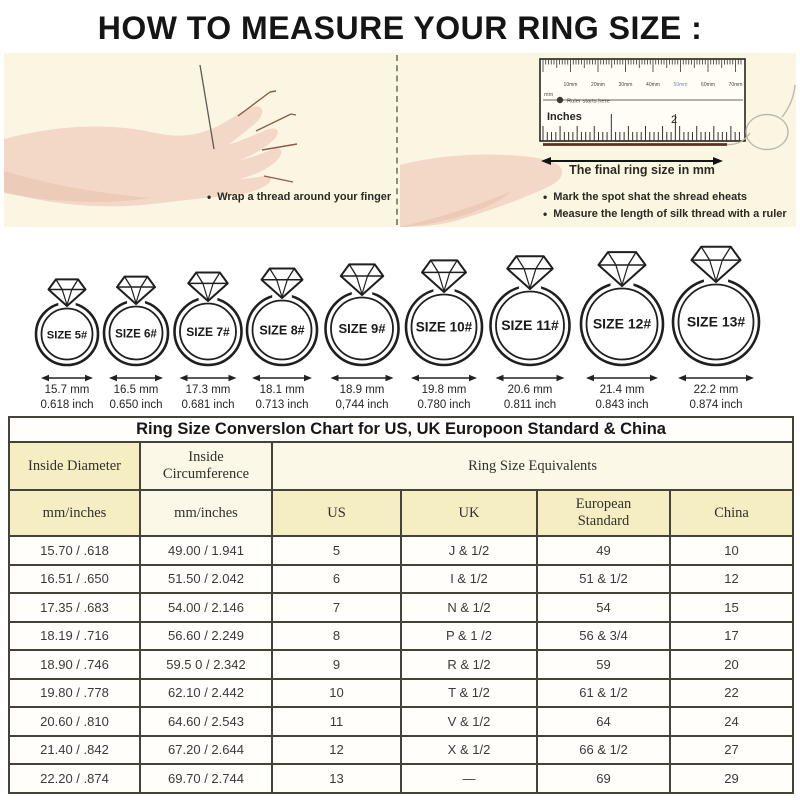 Image resolution: width=800 pixels, height=800 pixels. I want to click on table-cell: 21.40 / .842, so click(74, 749).